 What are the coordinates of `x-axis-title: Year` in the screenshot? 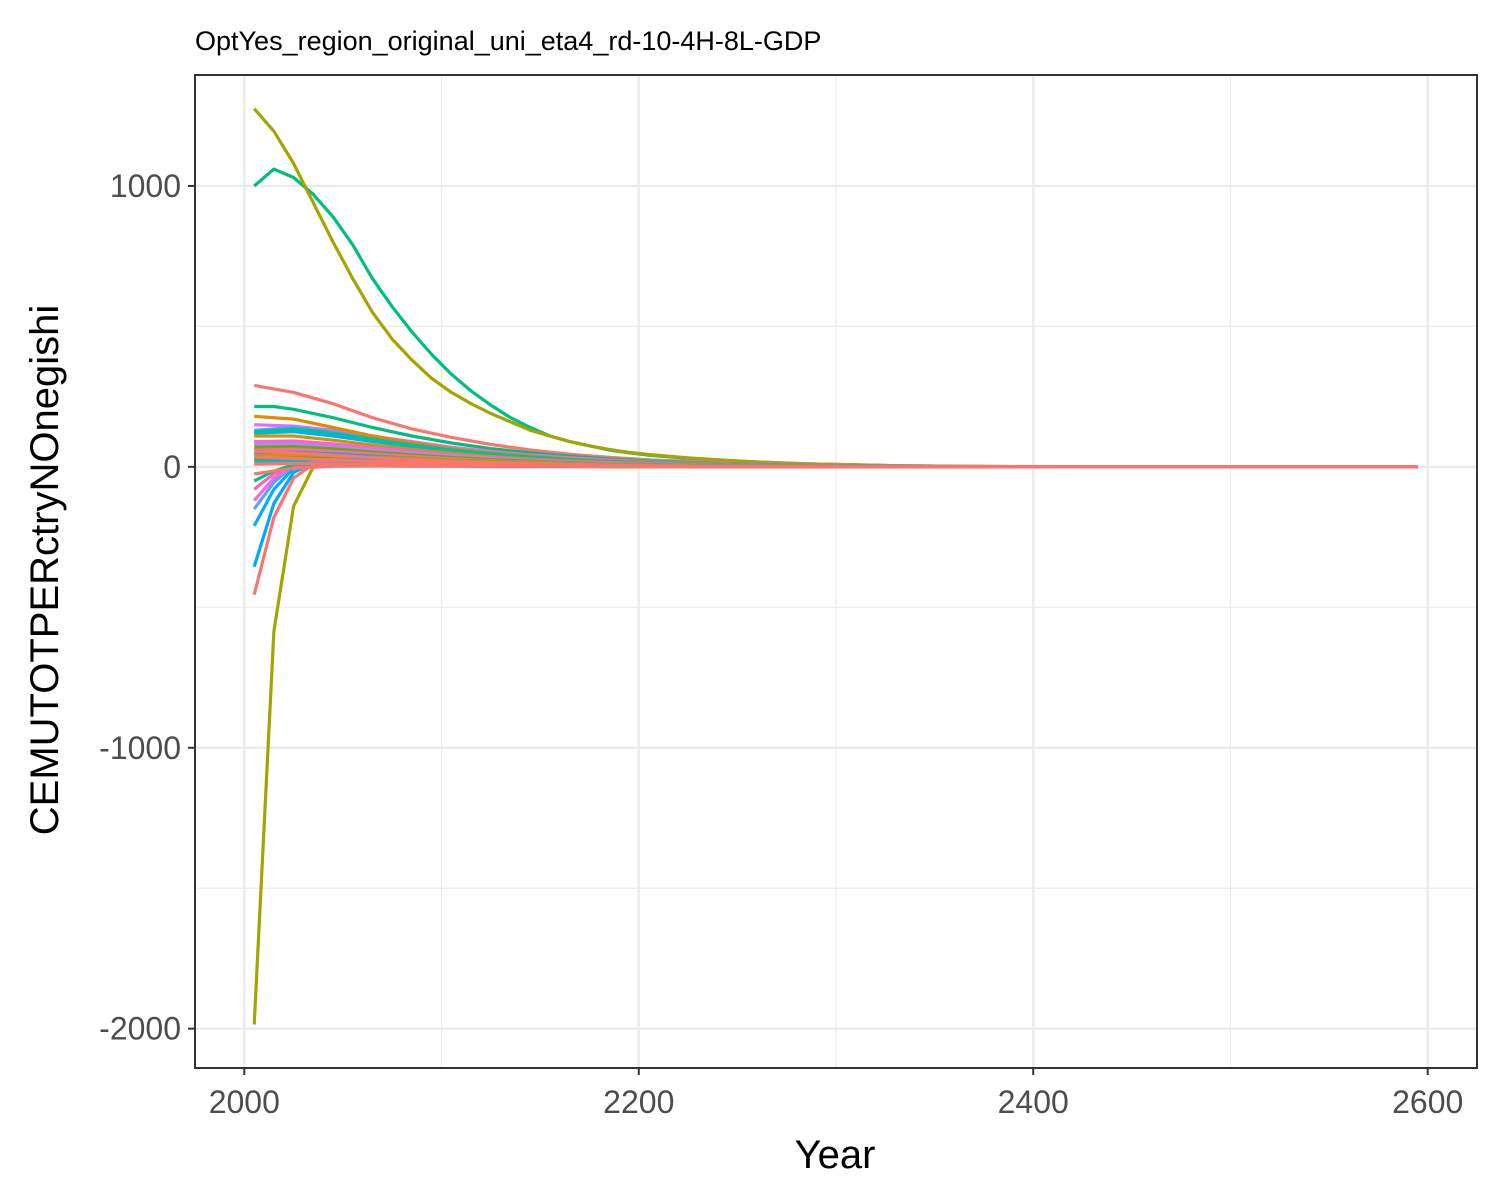 It's located at (835, 1155).